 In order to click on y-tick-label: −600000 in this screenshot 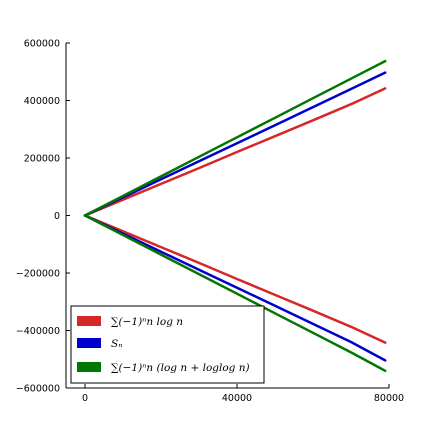, I will do `click(38, 389)`.